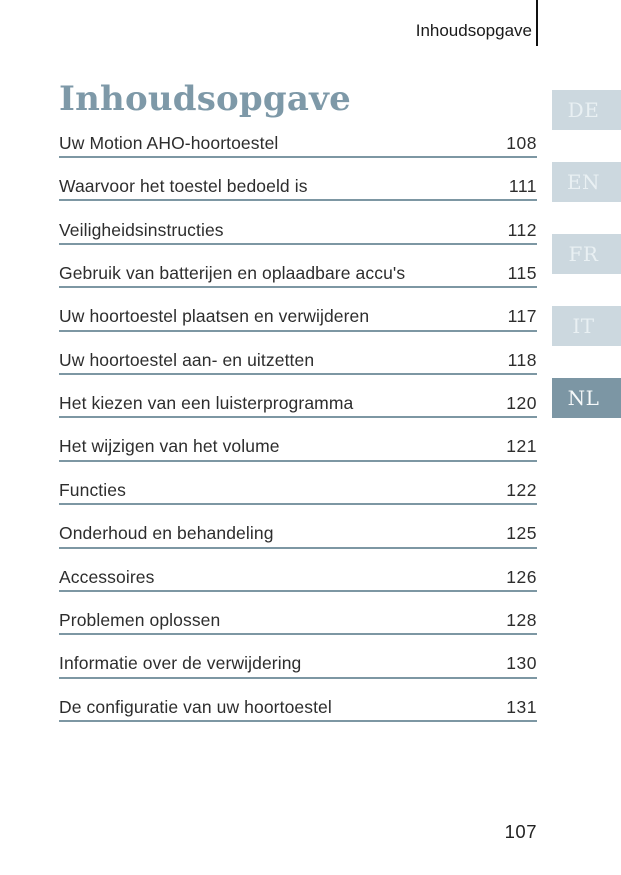 The width and height of the screenshot is (621, 875). What do you see at coordinates (473, 30) in the screenshot?
I see `running-header-title: Inhoudsopgave` at bounding box center [473, 30].